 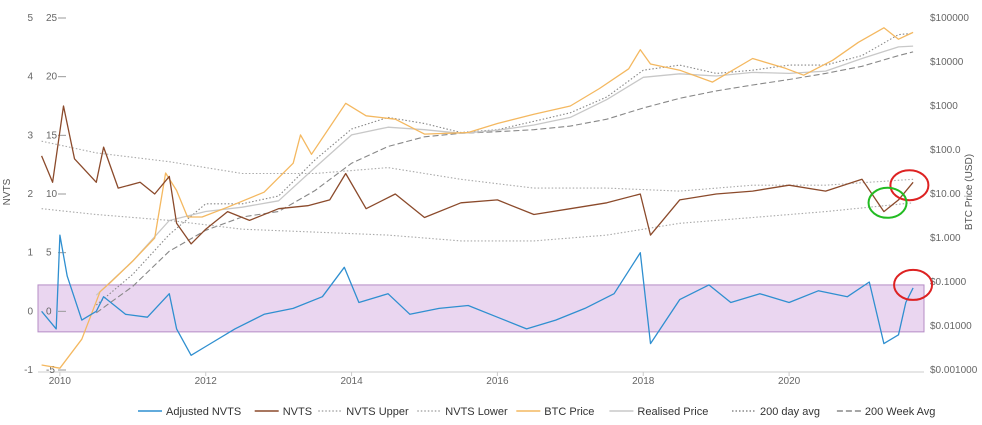 What do you see at coordinates (377, 412) in the screenshot?
I see `legend-label: NVTS Upper` at bounding box center [377, 412].